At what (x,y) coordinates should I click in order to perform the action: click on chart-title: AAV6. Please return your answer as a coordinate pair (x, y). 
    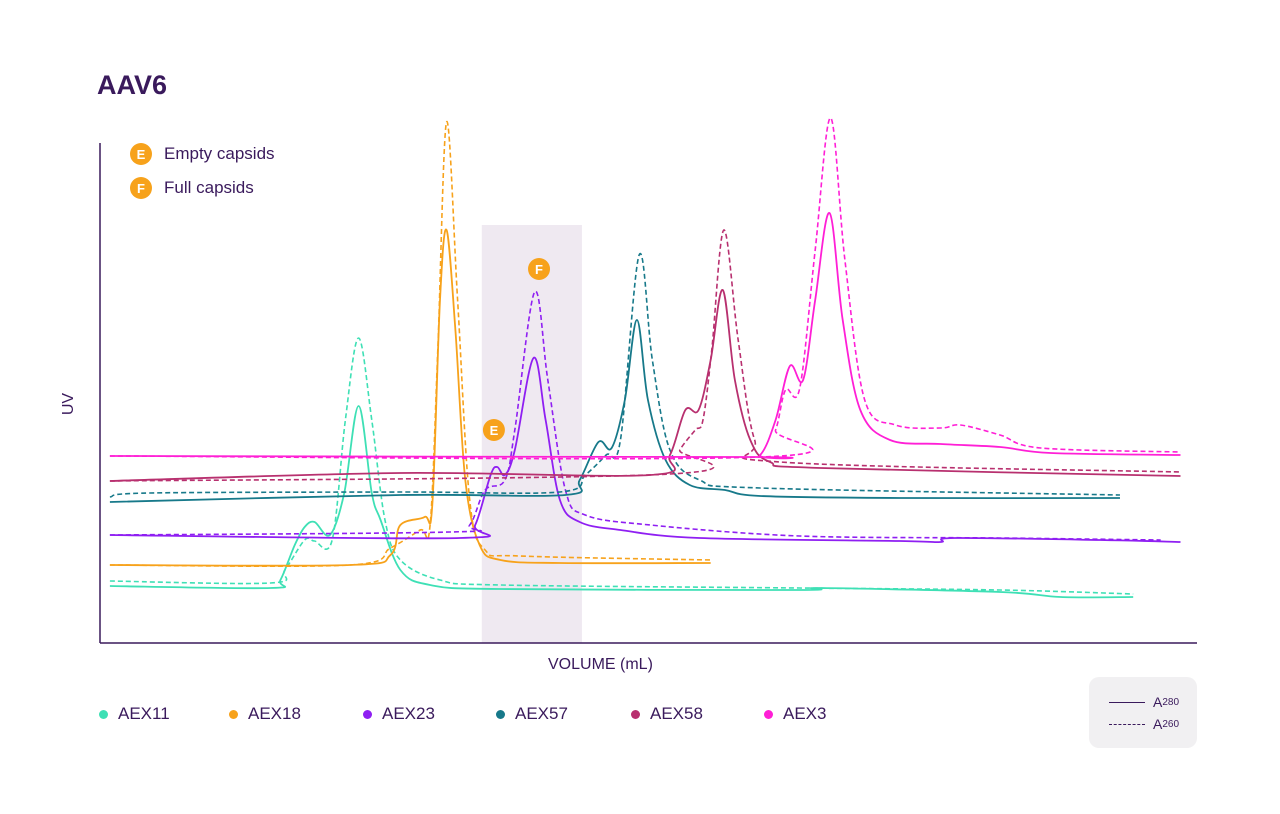
    Looking at the image, I should click on (132, 85).